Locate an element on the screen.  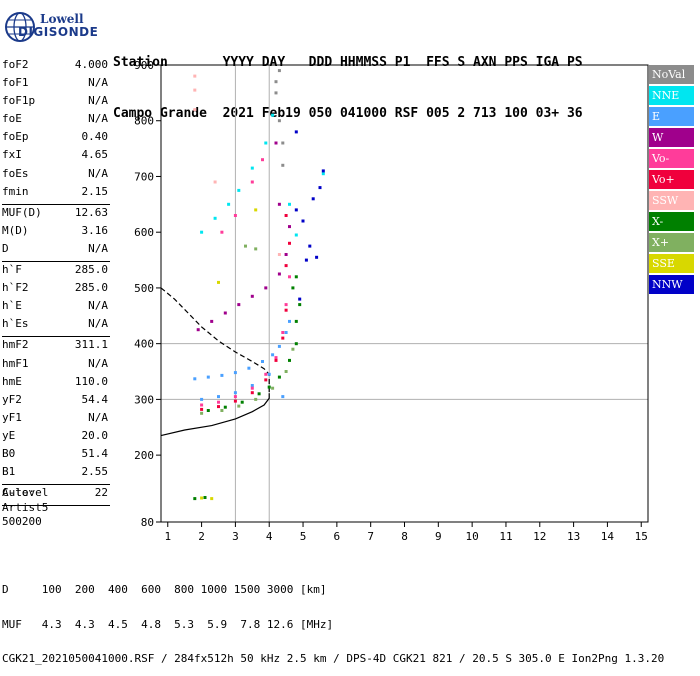
param-label: B1 is located at coordinates (9, 472).